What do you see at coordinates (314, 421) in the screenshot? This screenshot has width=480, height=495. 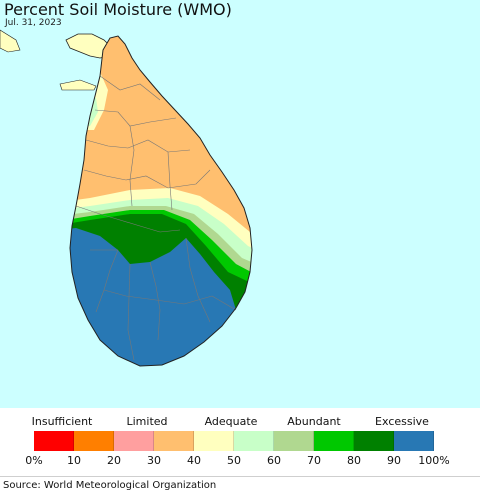 I see `legend-category-abundant: Abundant` at bounding box center [314, 421].